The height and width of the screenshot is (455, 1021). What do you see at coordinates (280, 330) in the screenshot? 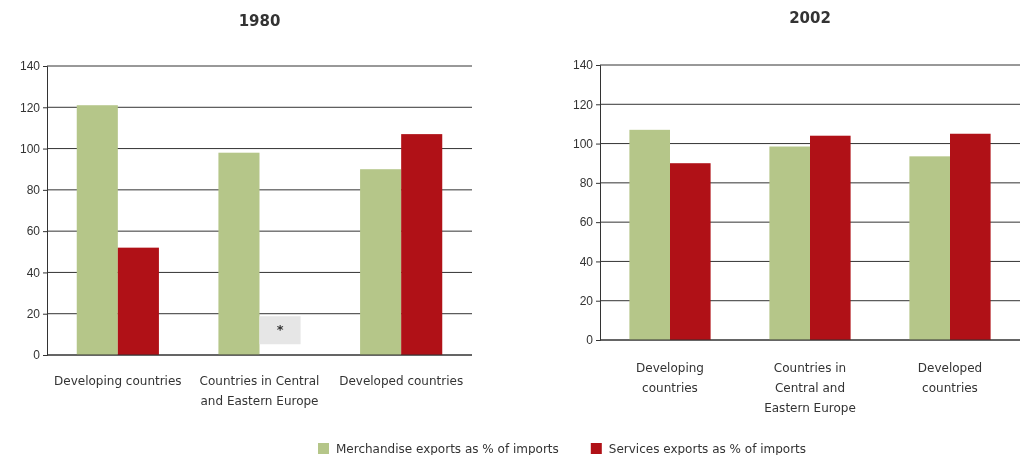
I see `annotation: *` at bounding box center [280, 330].